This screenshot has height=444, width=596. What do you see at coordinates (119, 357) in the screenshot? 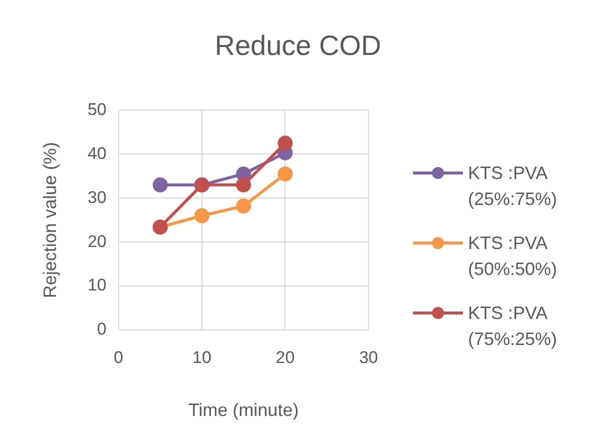
I see `x-tick-label: 0` at bounding box center [119, 357].